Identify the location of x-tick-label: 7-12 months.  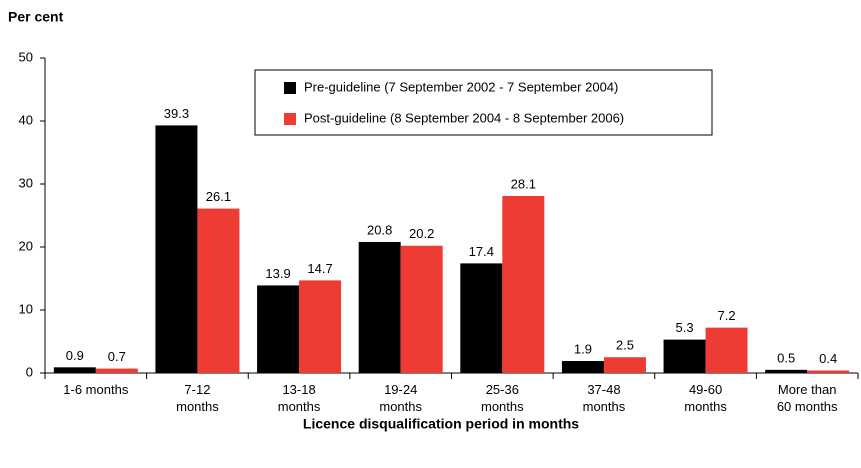
(197, 398).